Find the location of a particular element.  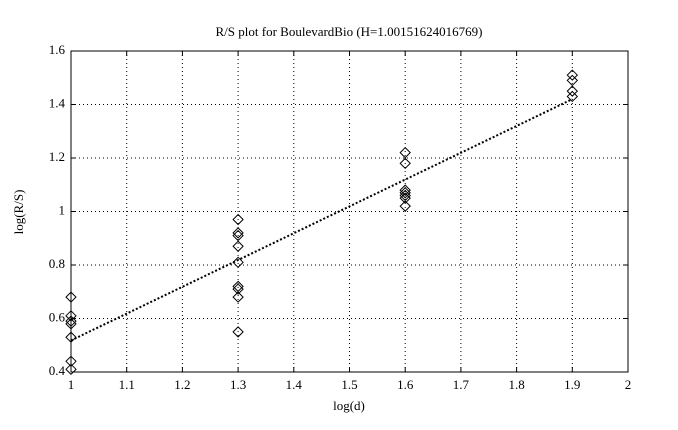

y-tick-label: 0.4 is located at coordinates (57, 370).